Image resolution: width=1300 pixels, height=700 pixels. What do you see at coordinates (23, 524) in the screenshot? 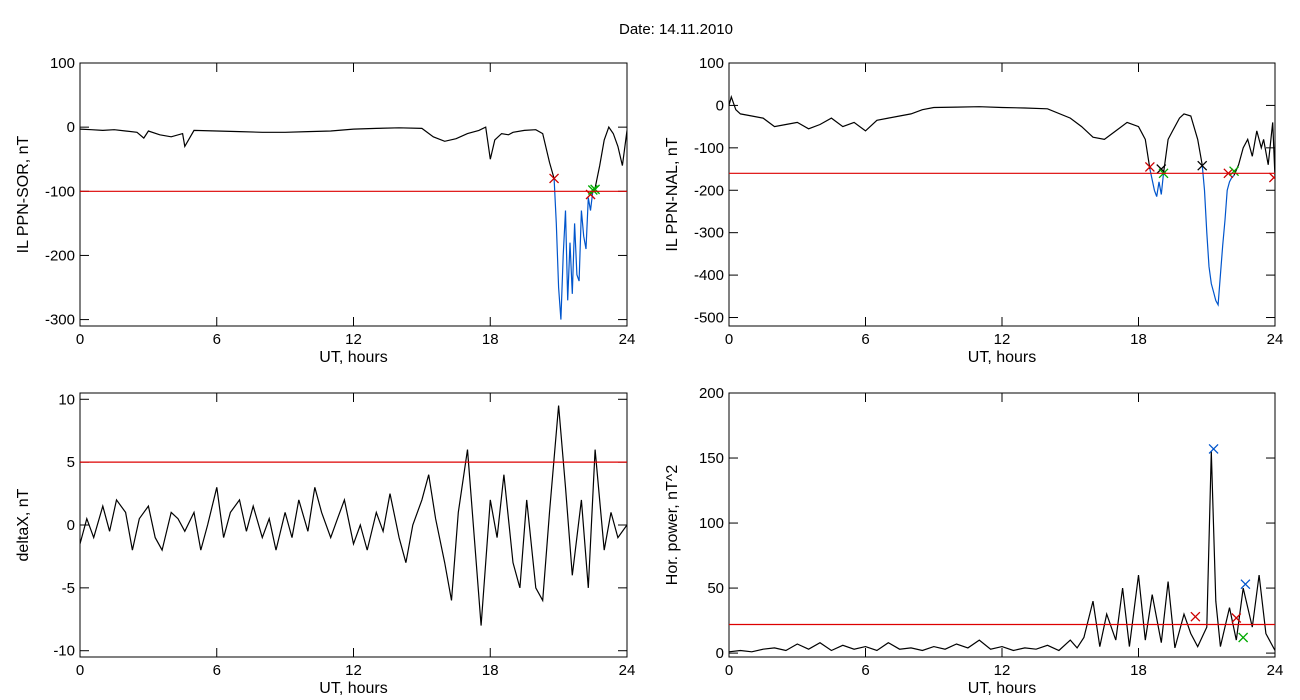
I see `y-axis-label: deltaX, nT` at bounding box center [23, 524].